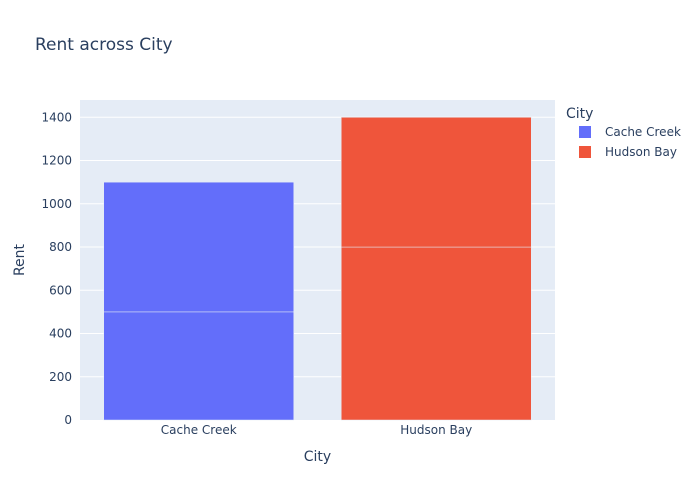 The image size is (700, 500). I want to click on y-axis-title: Rent, so click(20, 259).